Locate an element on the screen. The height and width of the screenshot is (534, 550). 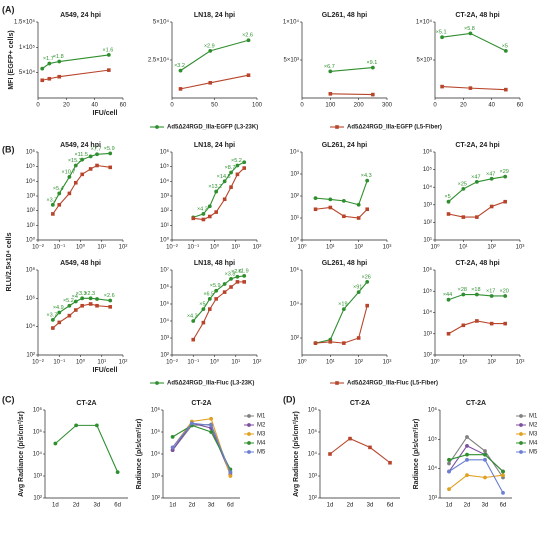
chart-title: CT-2A is located at coordinates (476, 403).